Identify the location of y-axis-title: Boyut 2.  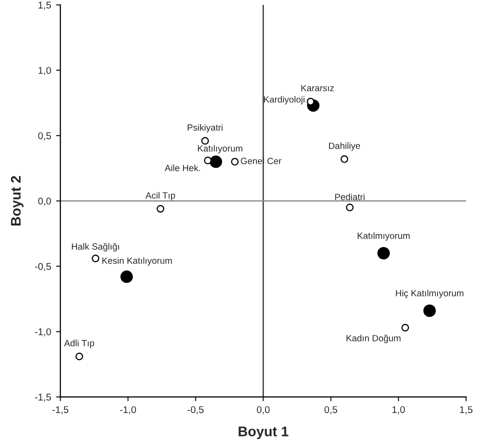
(17, 201).